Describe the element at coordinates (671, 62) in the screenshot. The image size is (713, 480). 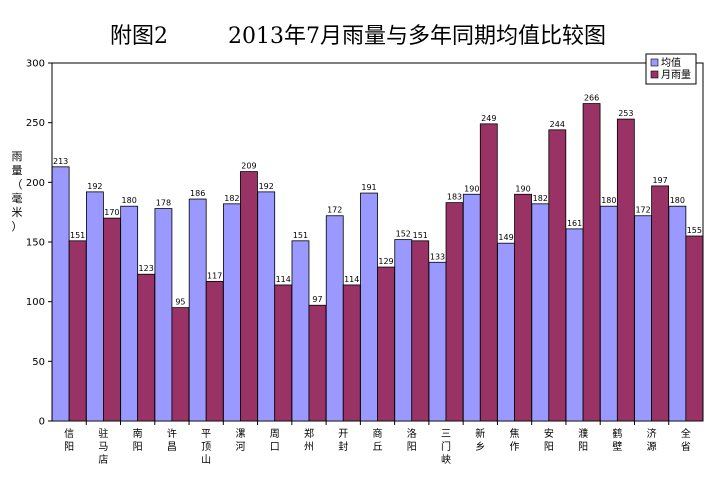
I see `legend-entry: 均值` at that location.